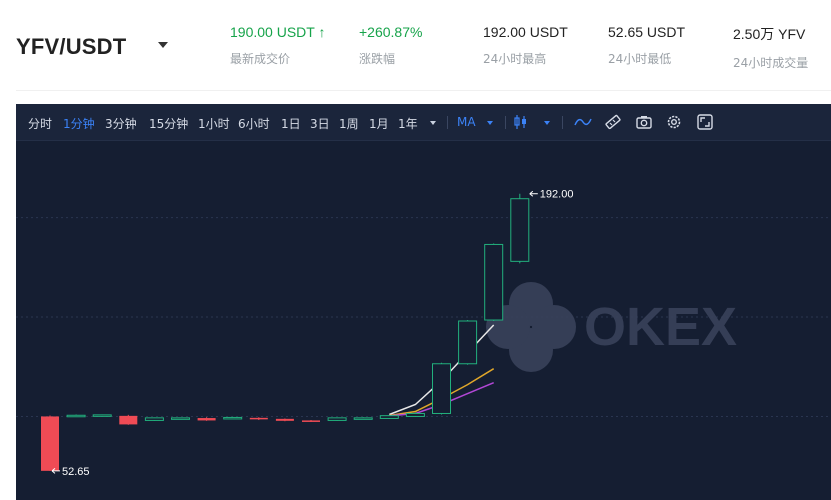 The image size is (831, 500). What do you see at coordinates (40, 124) in the screenshot?
I see `interval-timeshare: 分时` at bounding box center [40, 124].